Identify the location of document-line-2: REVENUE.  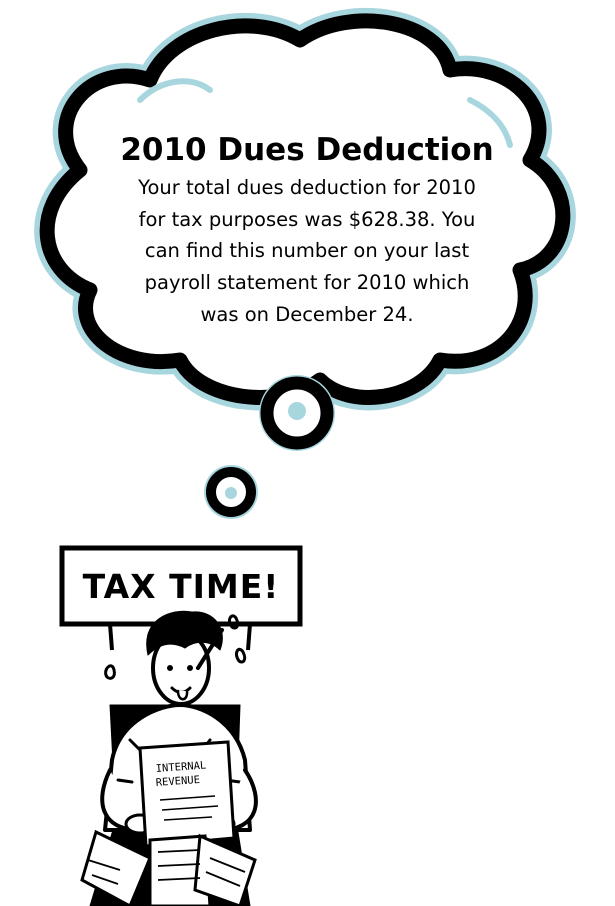
(177, 781).